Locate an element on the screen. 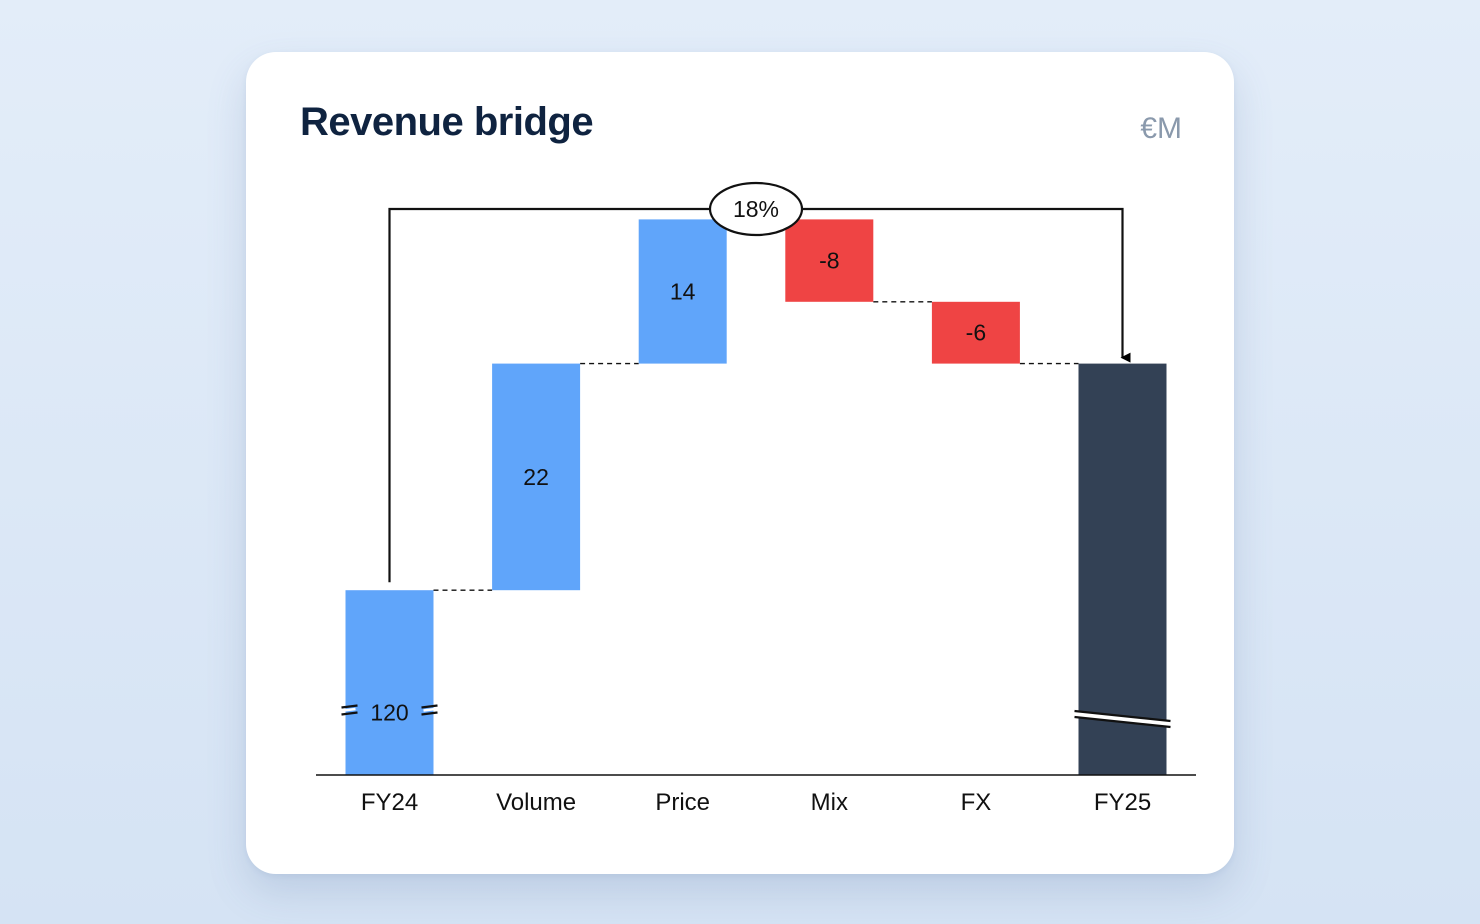  change-bubble is located at coordinates (756, 209).